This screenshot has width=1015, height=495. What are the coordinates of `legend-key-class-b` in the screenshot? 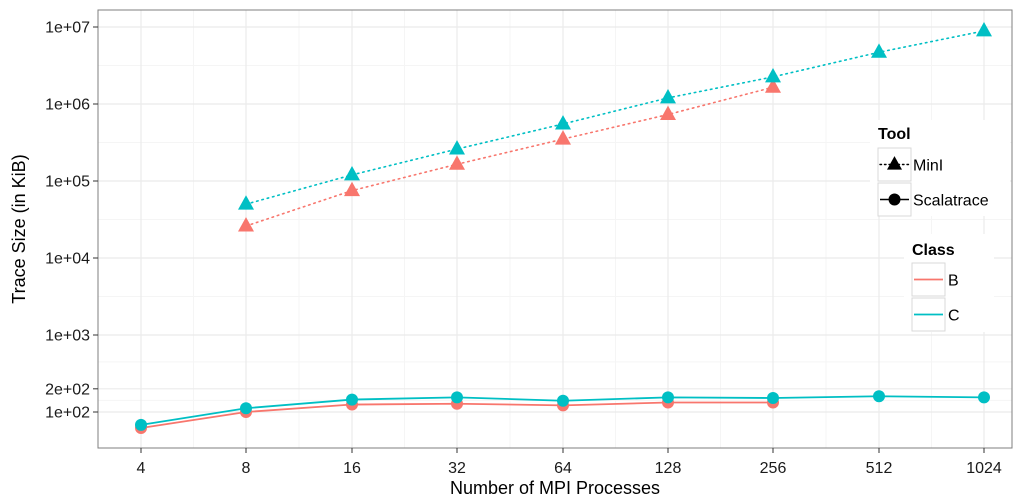 It's located at (928, 279).